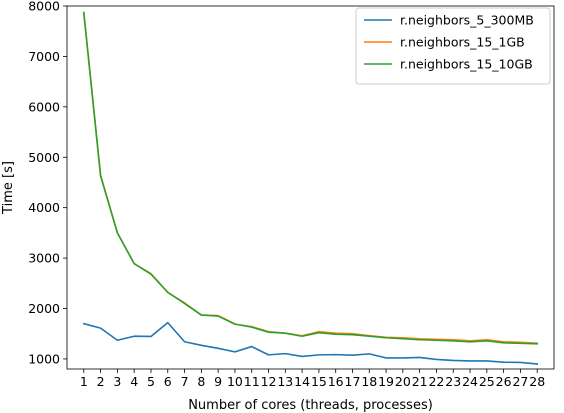  I want to click on x-tick-label: 3, so click(117, 381).